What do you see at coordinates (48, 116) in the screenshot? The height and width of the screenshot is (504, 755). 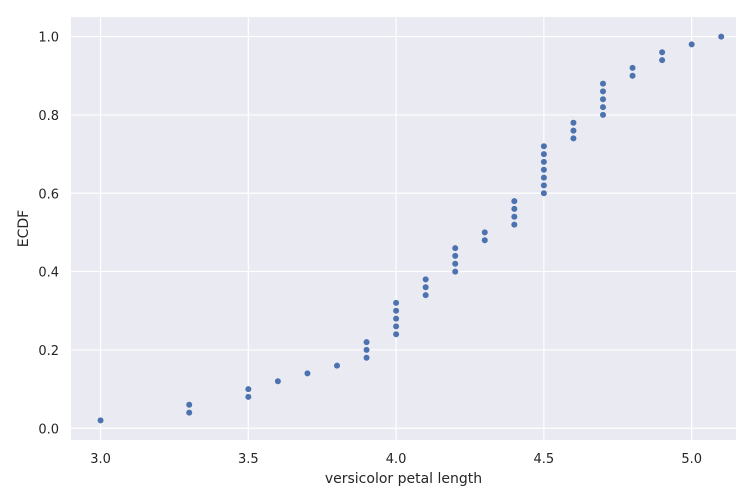 I see `y-tick-label: 0.8` at bounding box center [48, 116].